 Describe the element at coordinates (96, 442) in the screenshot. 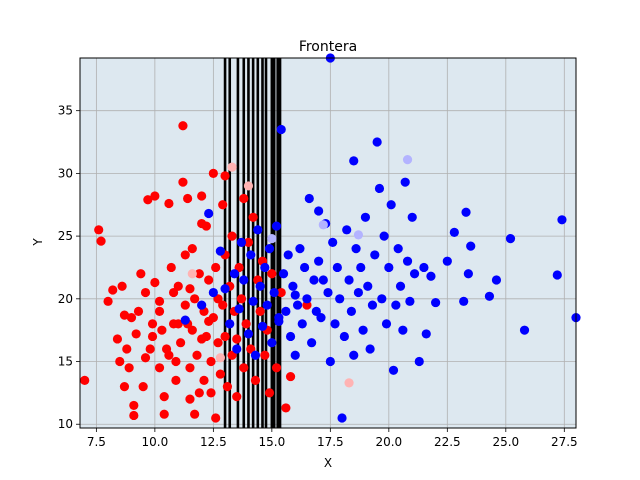

I see `x-tick-label: 7.5` at that location.